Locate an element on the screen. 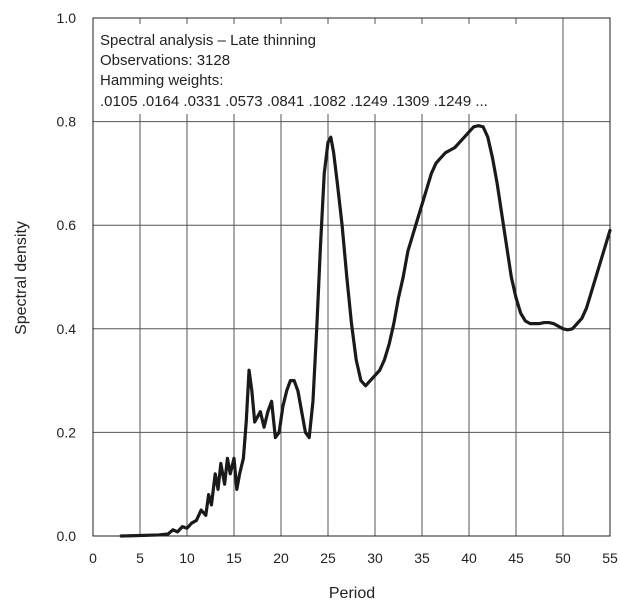  y-tick-label: 0.8 is located at coordinates (67, 122).